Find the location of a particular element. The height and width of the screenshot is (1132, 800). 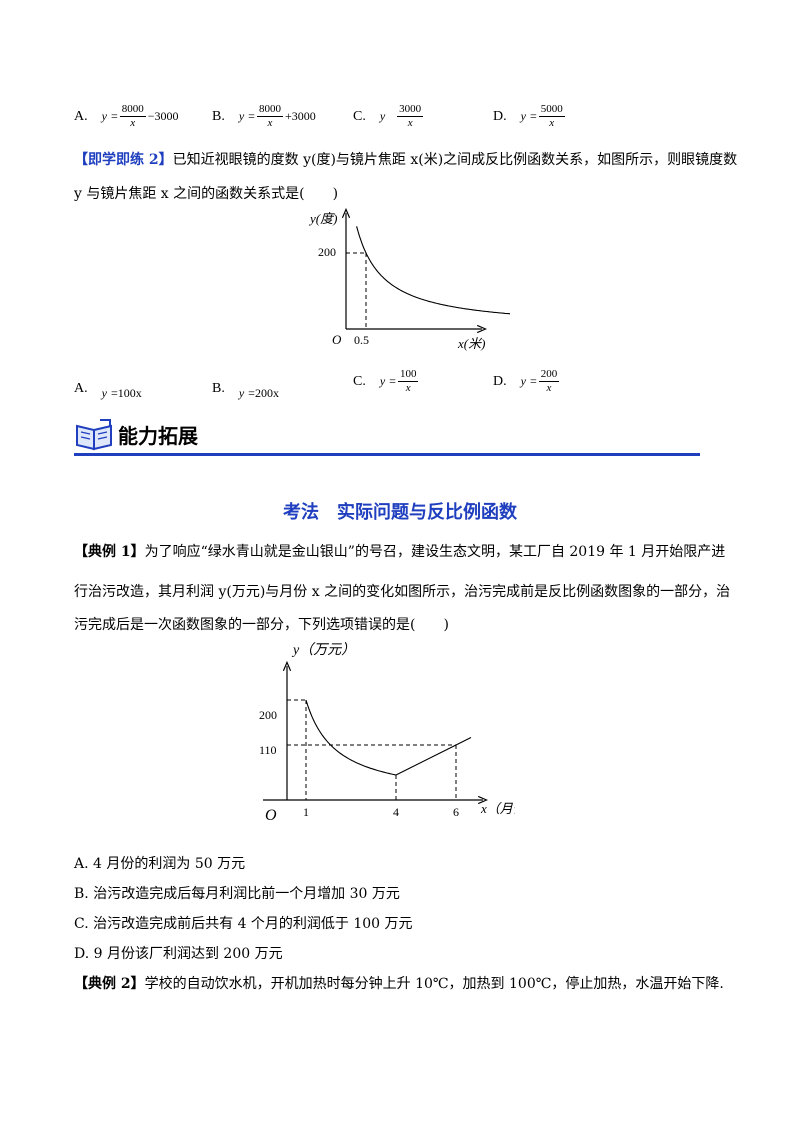

section-header: 能力拓展 is located at coordinates (387, 438).